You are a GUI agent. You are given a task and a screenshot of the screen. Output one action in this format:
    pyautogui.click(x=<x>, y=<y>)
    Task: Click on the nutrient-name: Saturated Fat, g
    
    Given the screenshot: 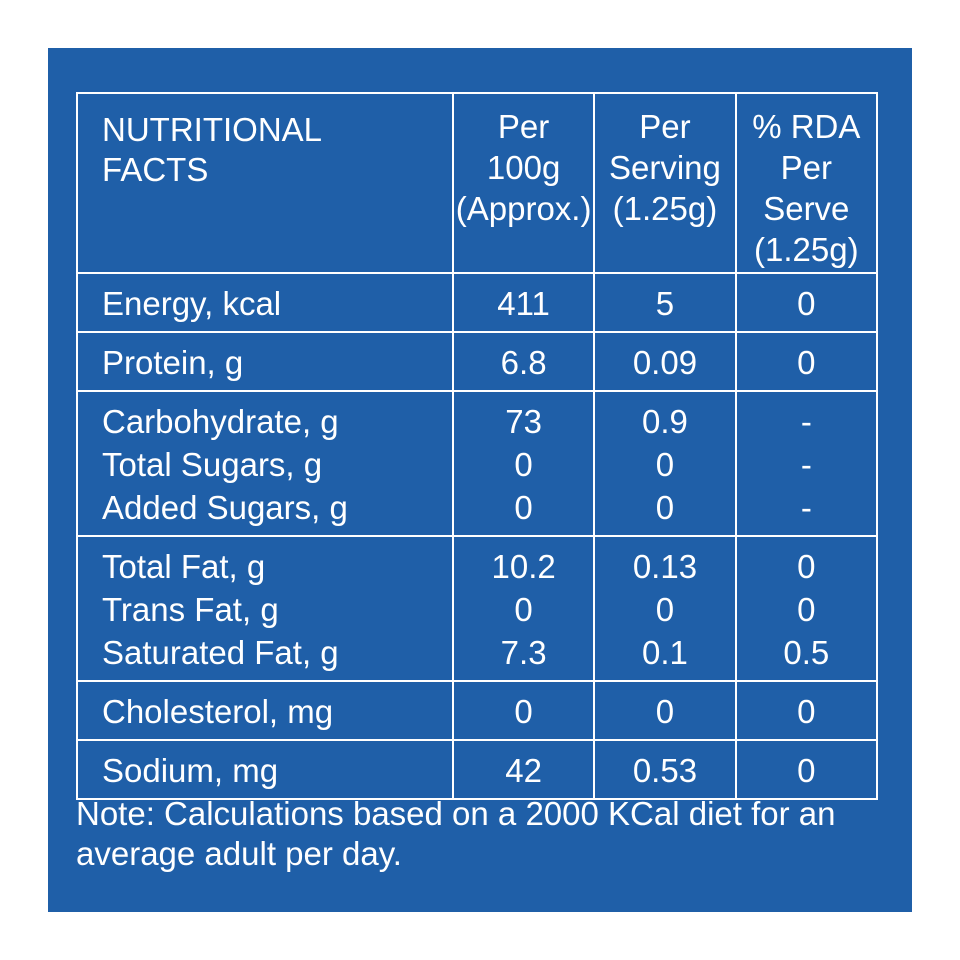 What is the action you would take?
    pyautogui.click(x=220, y=652)
    